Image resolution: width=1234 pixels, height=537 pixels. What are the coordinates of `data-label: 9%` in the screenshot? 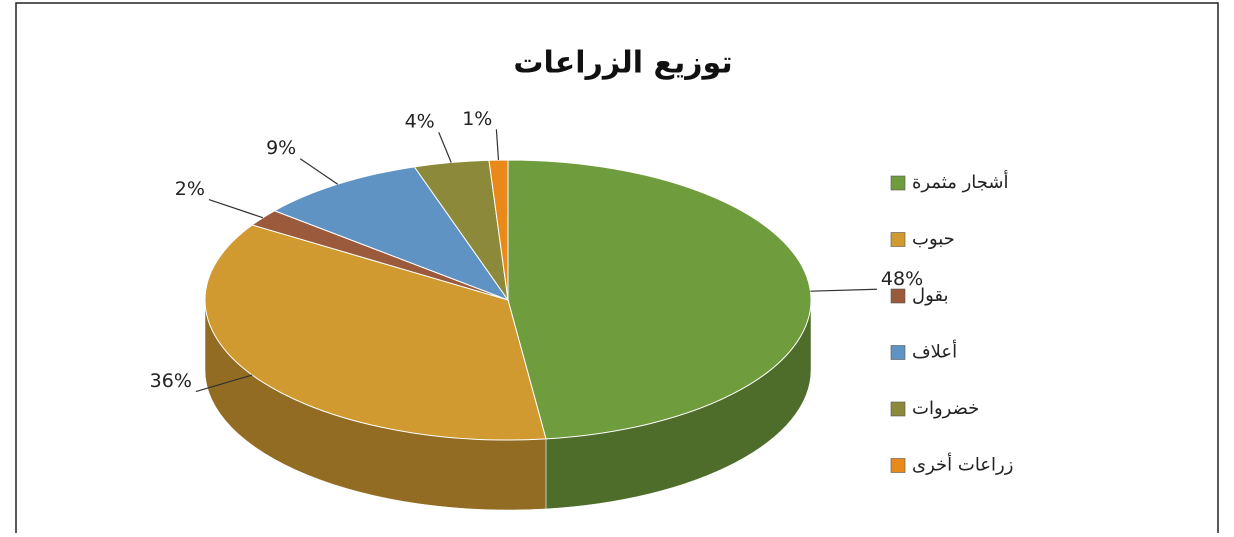 It's located at (281, 148).